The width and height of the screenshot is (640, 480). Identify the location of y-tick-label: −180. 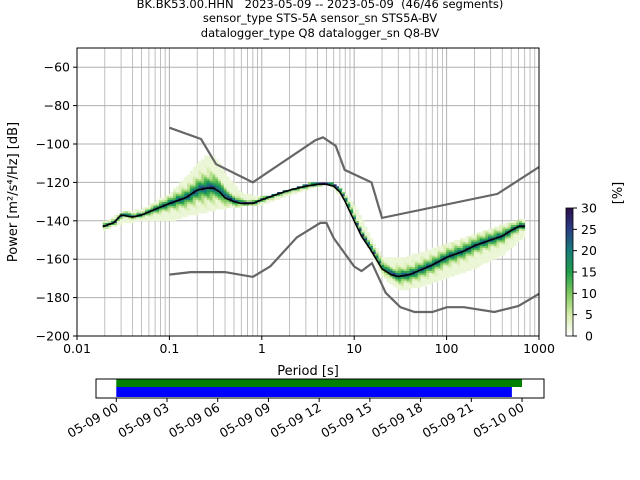
(53, 297).